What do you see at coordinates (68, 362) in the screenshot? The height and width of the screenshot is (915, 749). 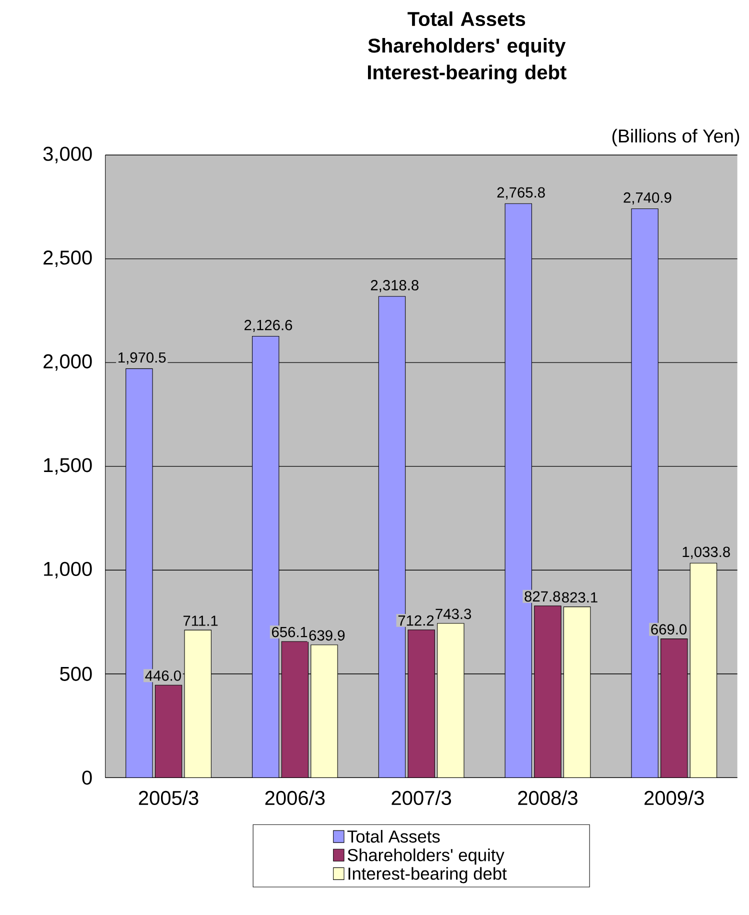 I see `y-tick-label: 2,000` at bounding box center [68, 362].